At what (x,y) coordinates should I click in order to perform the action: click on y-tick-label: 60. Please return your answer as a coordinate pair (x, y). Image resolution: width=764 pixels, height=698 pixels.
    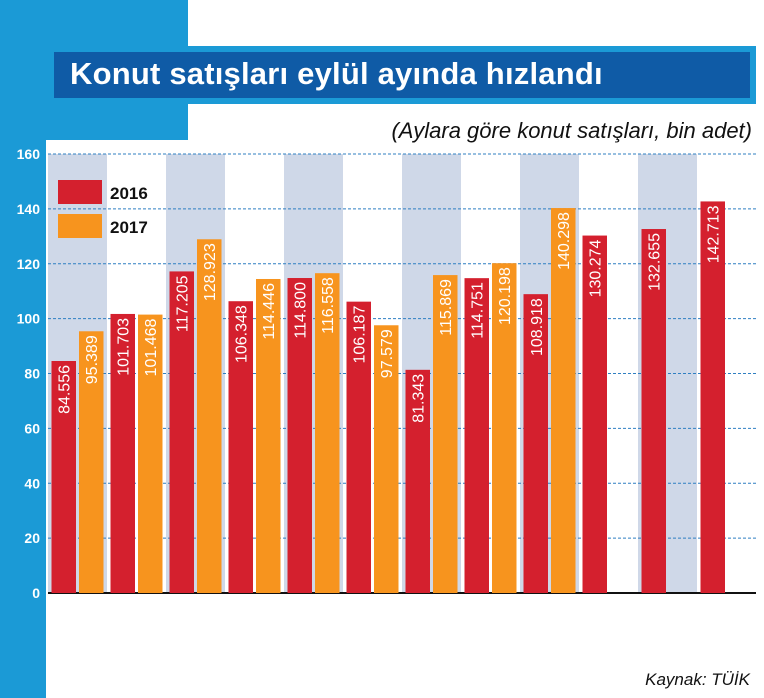
    Looking at the image, I should click on (32, 428).